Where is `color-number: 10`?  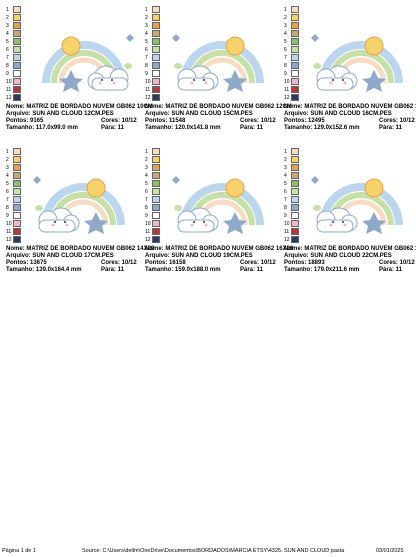 color-number: 10 is located at coordinates (287, 82).